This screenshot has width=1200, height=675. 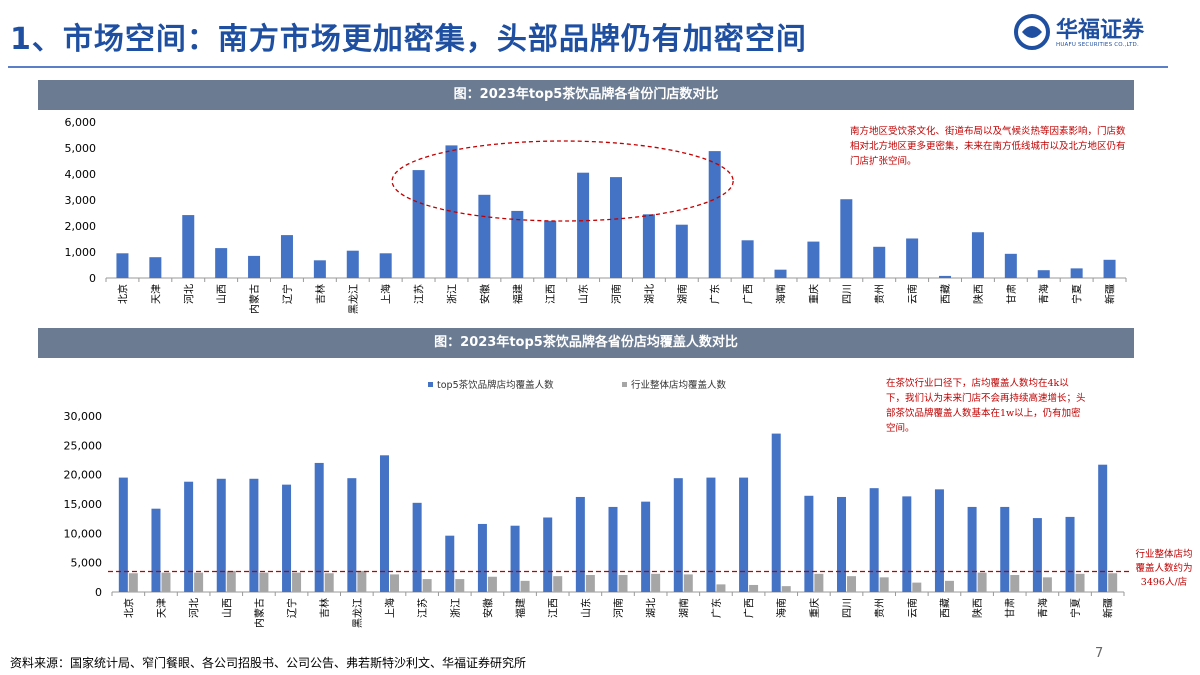 I want to click on chart2-x-label: 重庆, so click(x=814, y=608).